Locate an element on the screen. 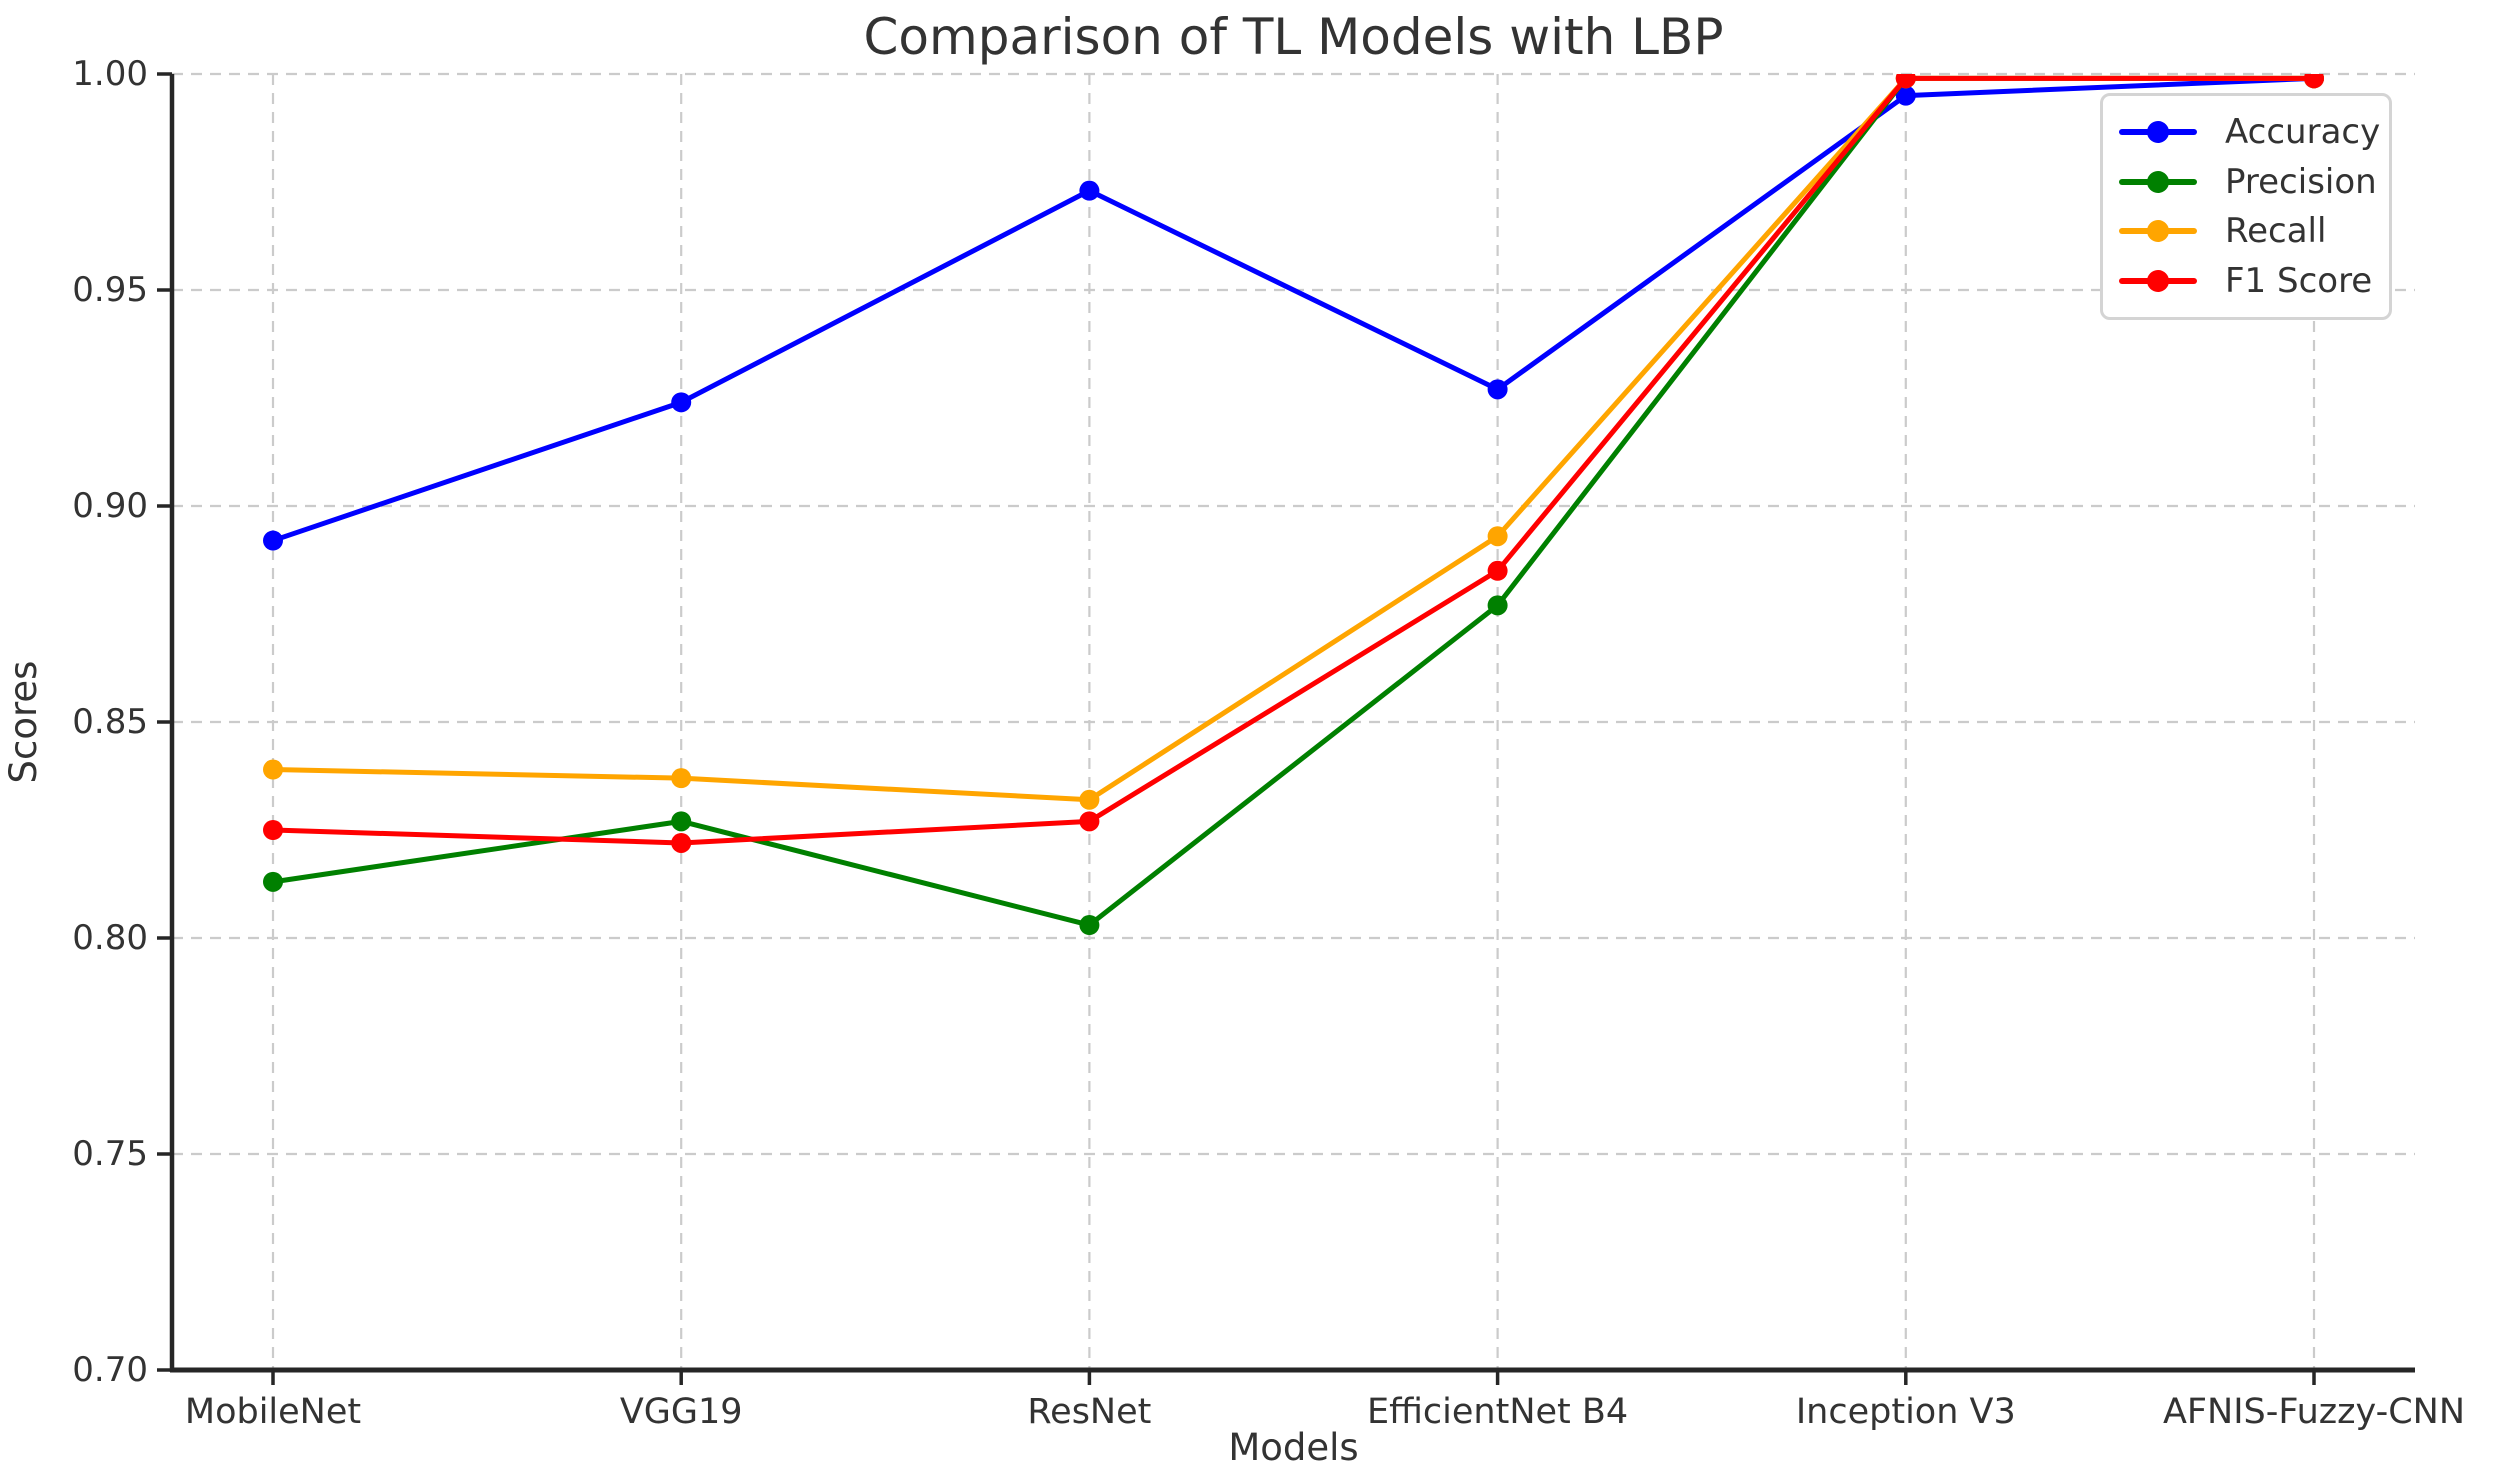  y-tick-label: 0.75 is located at coordinates (110, 1154).